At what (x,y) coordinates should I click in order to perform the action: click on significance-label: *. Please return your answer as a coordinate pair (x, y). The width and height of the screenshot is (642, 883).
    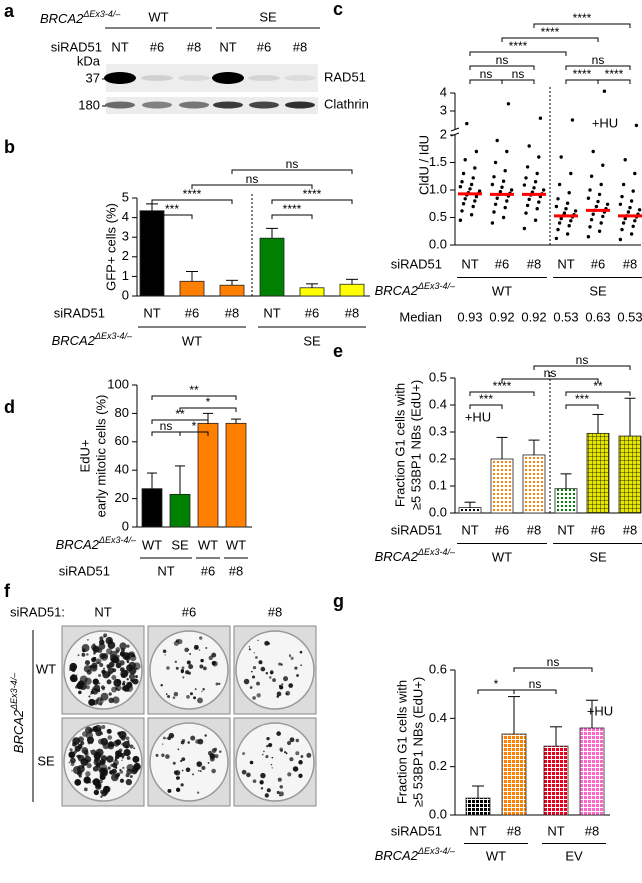
    Looking at the image, I should click on (194, 426).